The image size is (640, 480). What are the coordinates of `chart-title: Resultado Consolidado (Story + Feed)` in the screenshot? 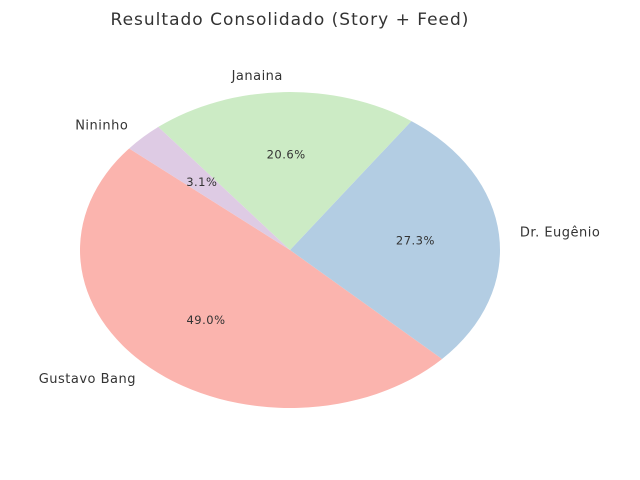 It's located at (290, 20).